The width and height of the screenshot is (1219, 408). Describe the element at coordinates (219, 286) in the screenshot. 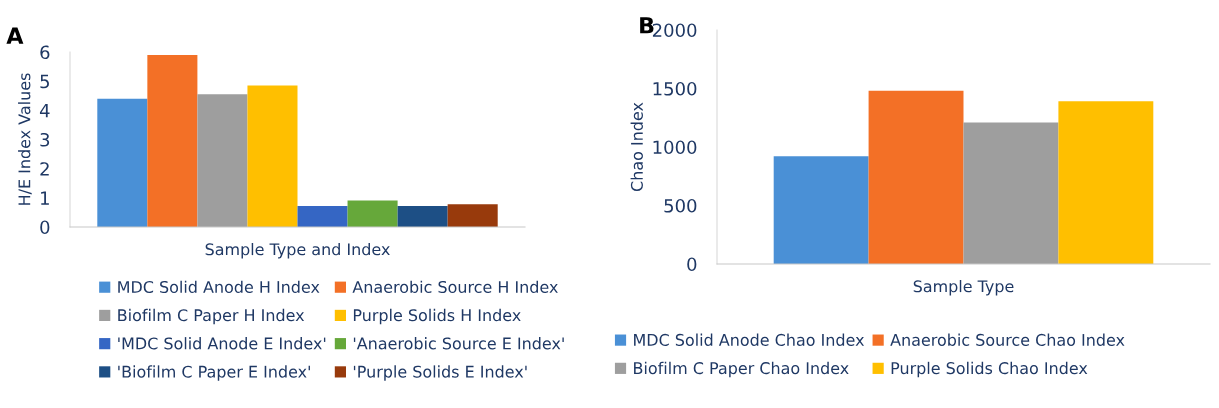

I see `legend-label: MDC Solid Anode H Index` at that location.